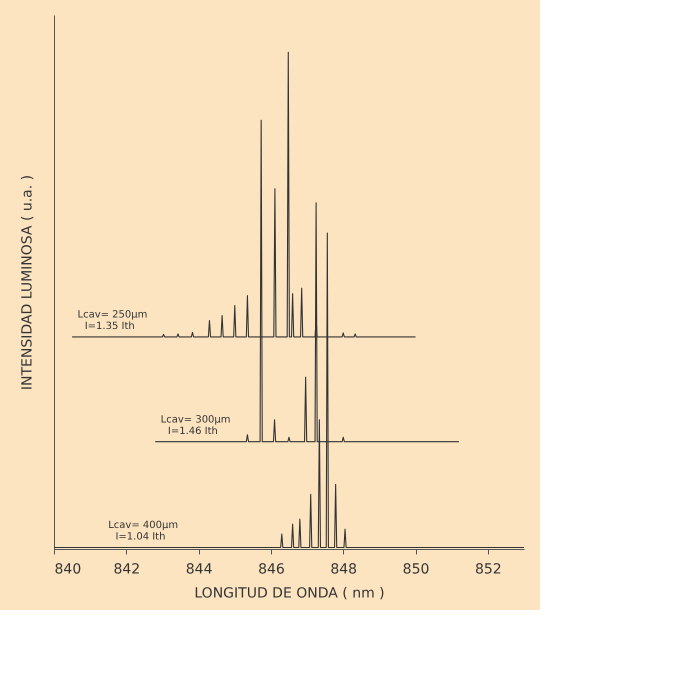 Image resolution: width=683 pixels, height=699 pixels. I want to click on x-tick-label: 848, so click(344, 570).